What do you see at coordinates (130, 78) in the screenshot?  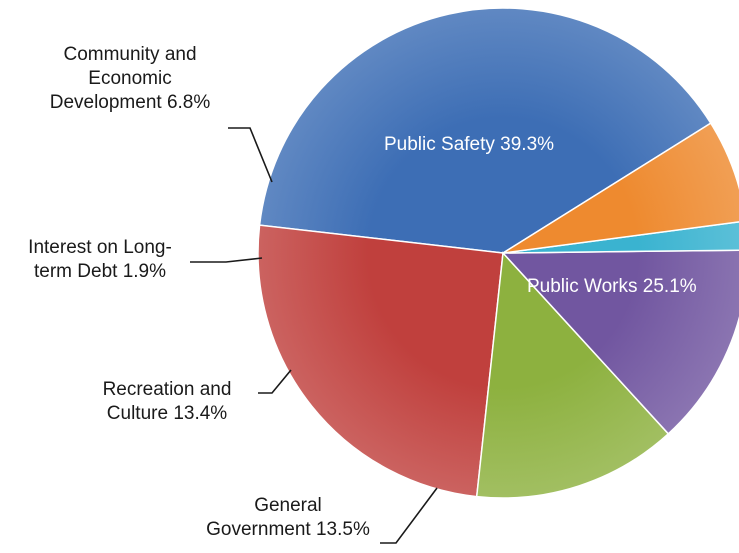 I see `slice-label-community-development: Community and Economic Development 6.8%` at bounding box center [130, 78].